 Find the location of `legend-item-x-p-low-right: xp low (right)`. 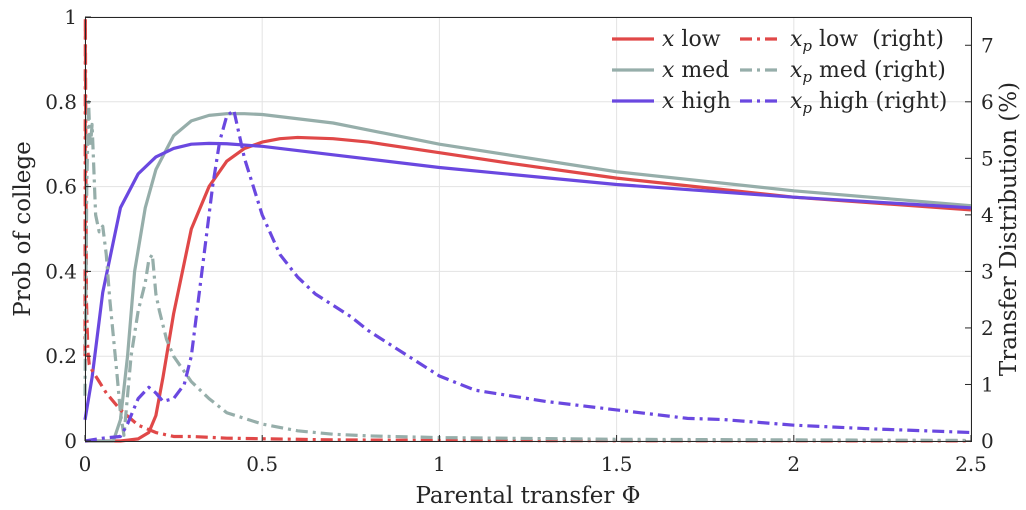

legend-item-x-p-low-right: xp low (right) is located at coordinates (842, 41).